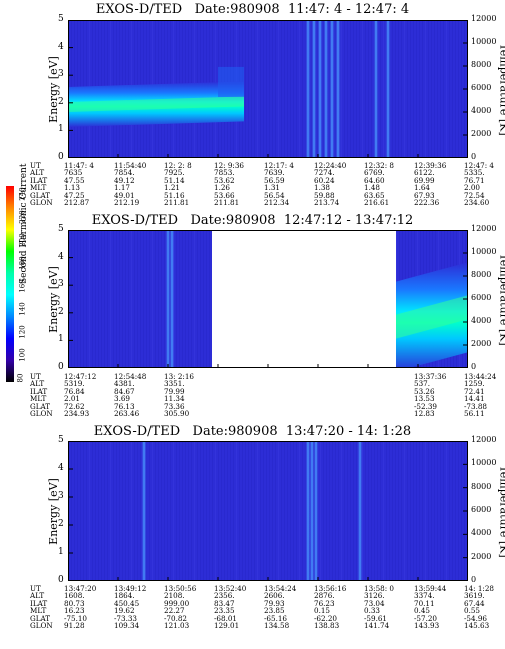 This screenshot has height=649, width=505. What do you see at coordinates (74, 384) in the screenshot?
I see `orbit-cell: 5319.` at bounding box center [74, 384].